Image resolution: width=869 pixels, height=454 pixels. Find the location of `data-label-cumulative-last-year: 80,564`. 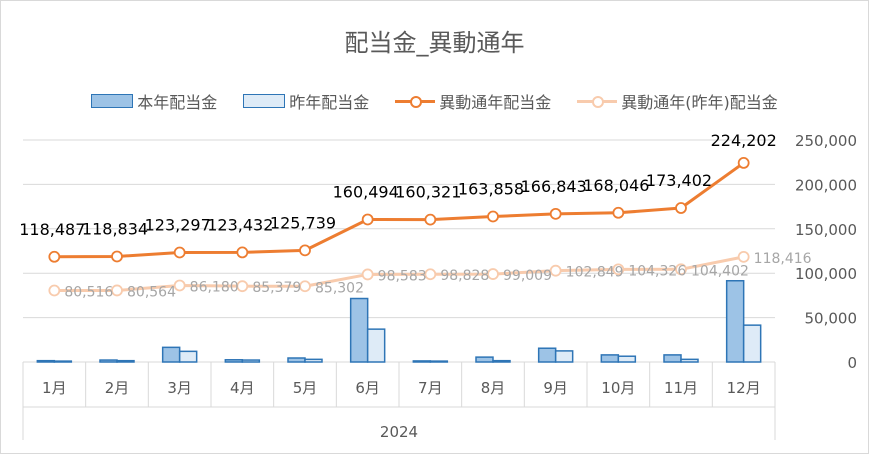

data-label-cumulative-last-year: 80,564 is located at coordinates (151, 292).